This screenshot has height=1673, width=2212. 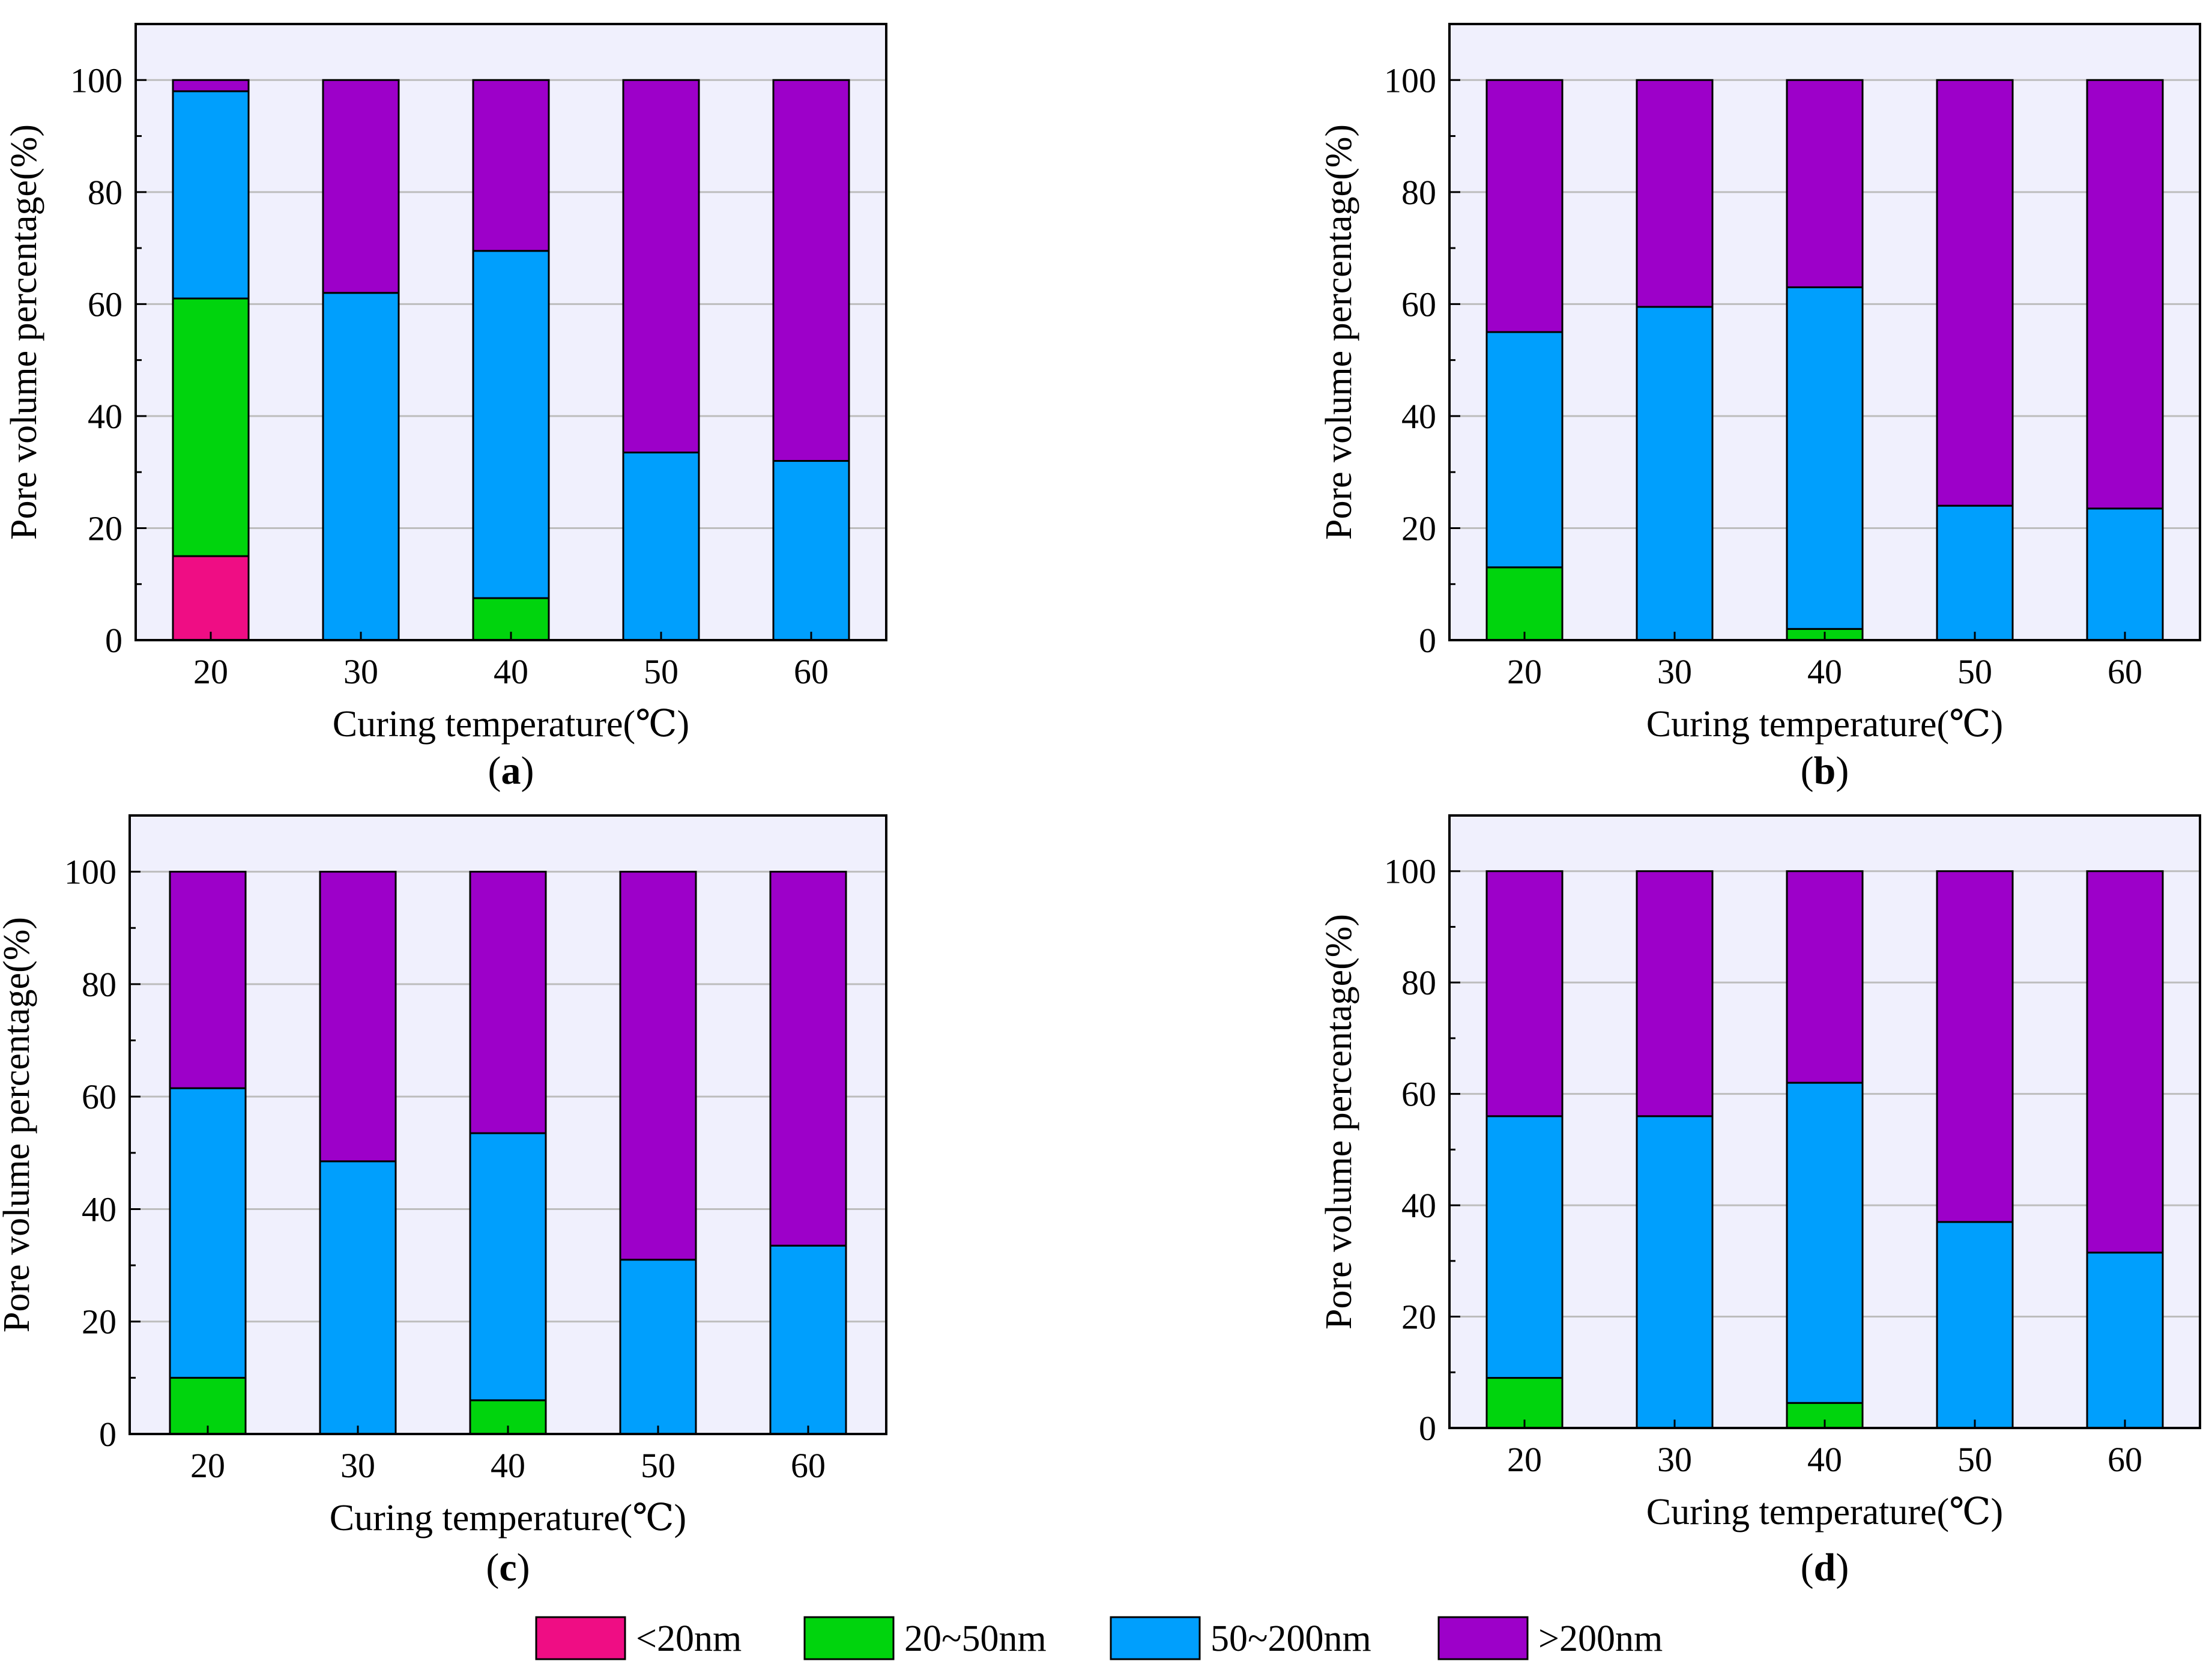 I want to click on legend-label-1: <20nm, so click(x=689, y=1638).